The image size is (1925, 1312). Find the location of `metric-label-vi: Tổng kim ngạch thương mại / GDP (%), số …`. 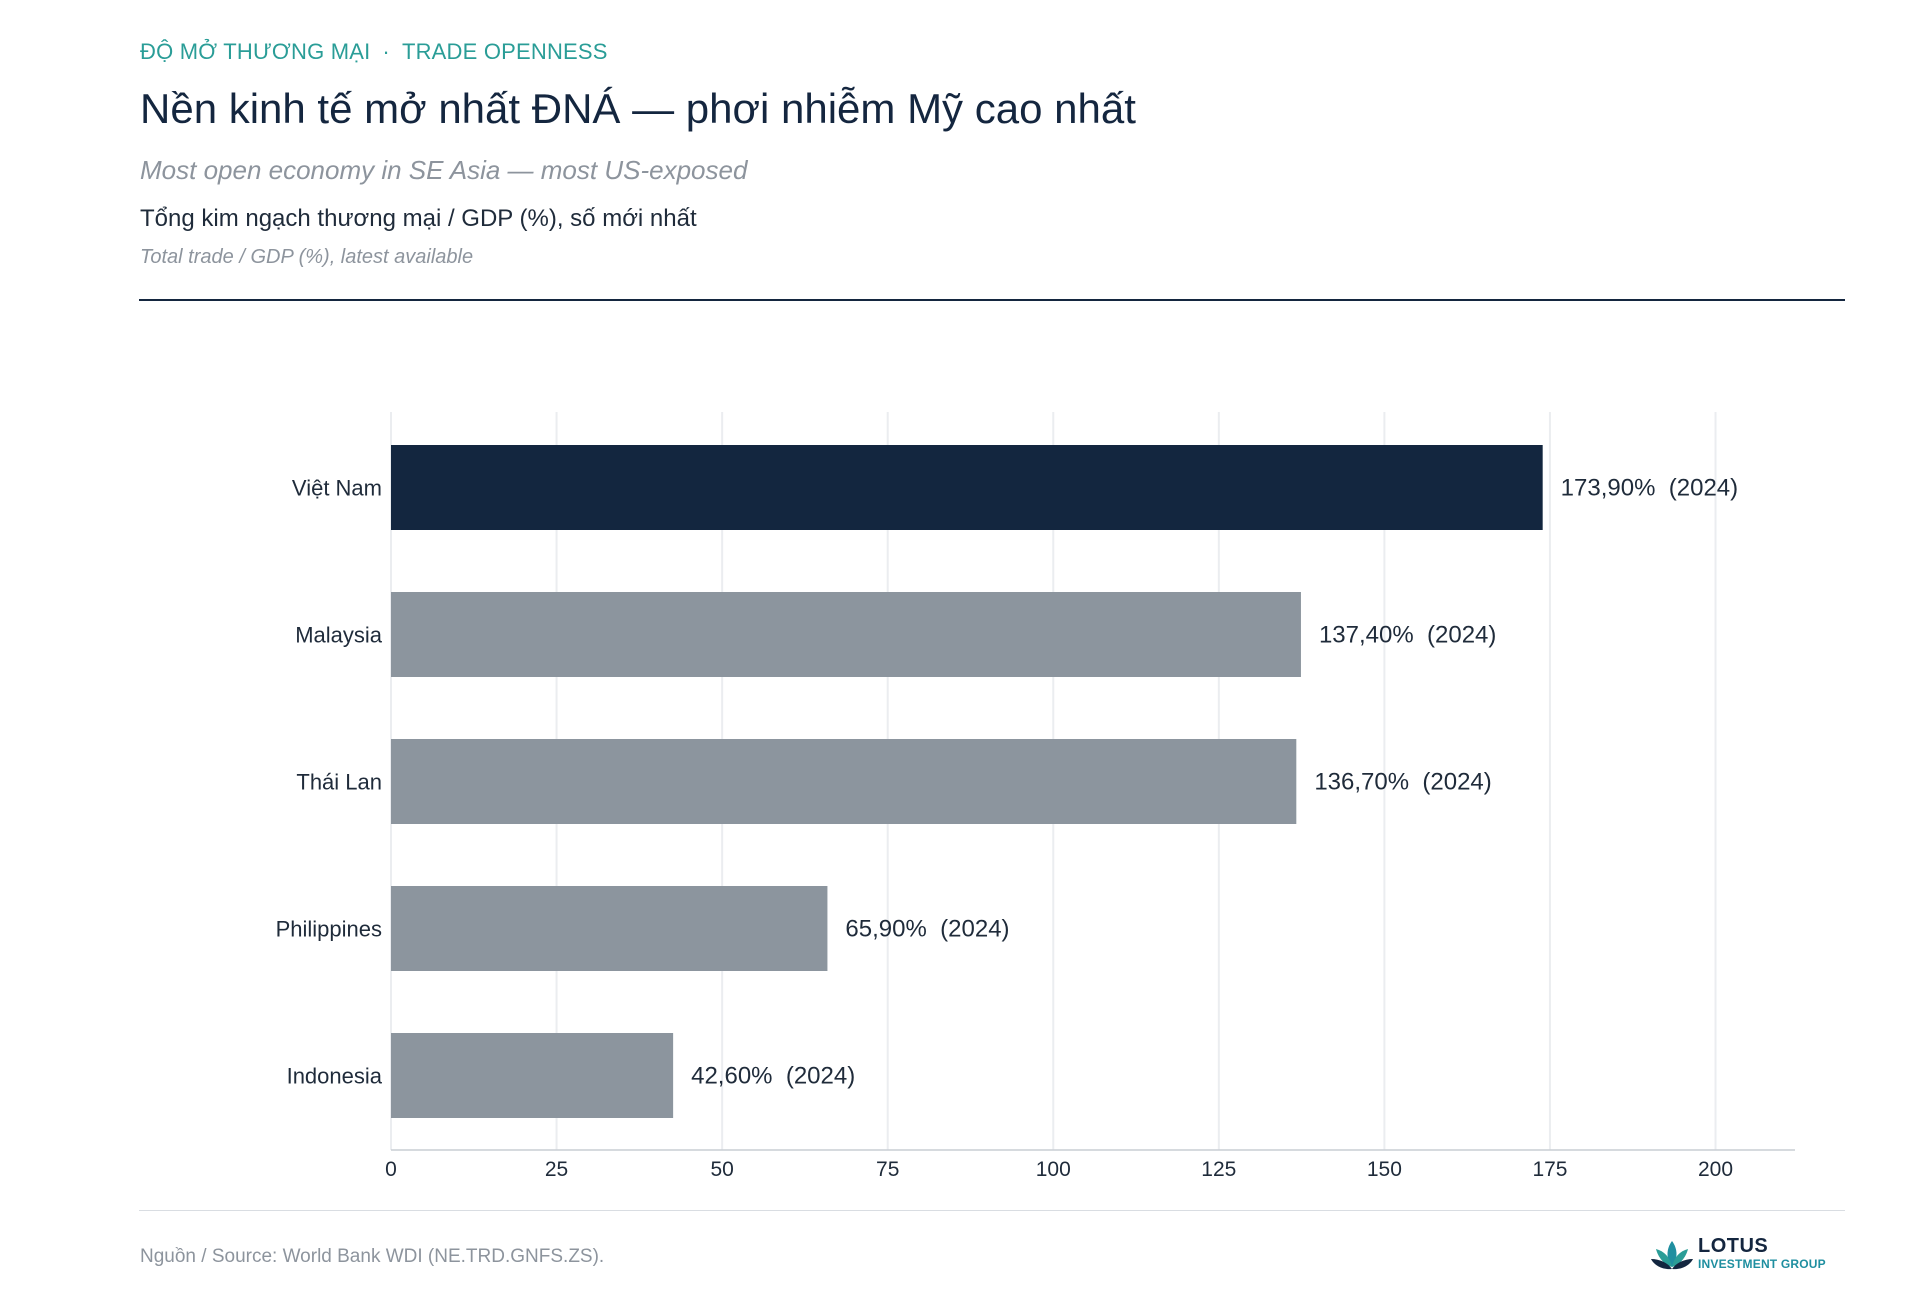

metric-label-vi: Tổng kim ngạch thương mại / GDP (%), số … is located at coordinates (418, 218).